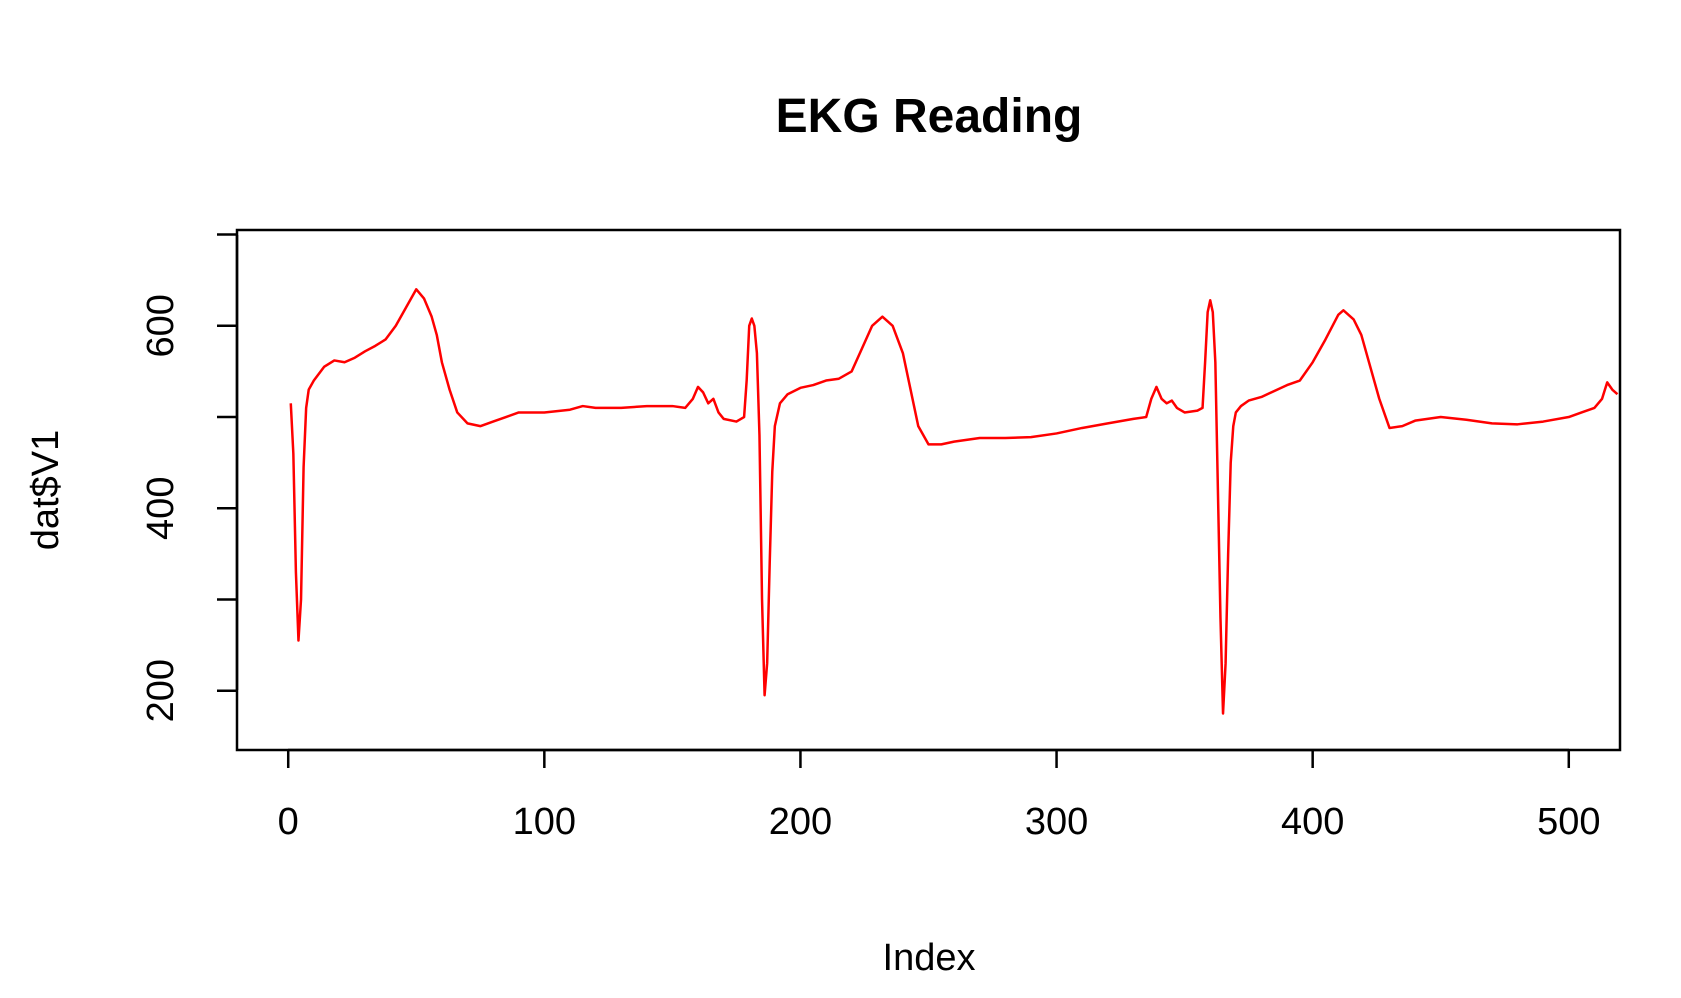 This screenshot has height=998, width=1681. What do you see at coordinates (46, 490) in the screenshot?
I see `y-axis-label: dat$V1` at bounding box center [46, 490].